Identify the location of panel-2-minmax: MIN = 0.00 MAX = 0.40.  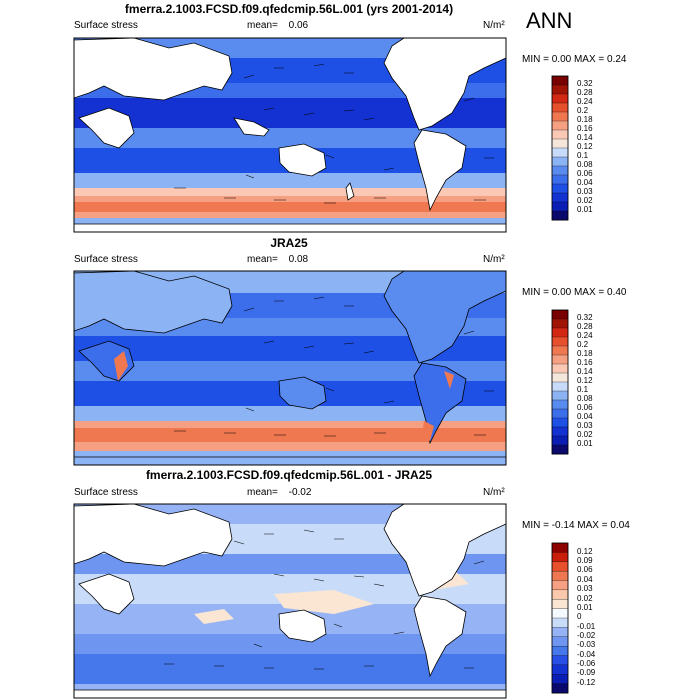
(574, 292).